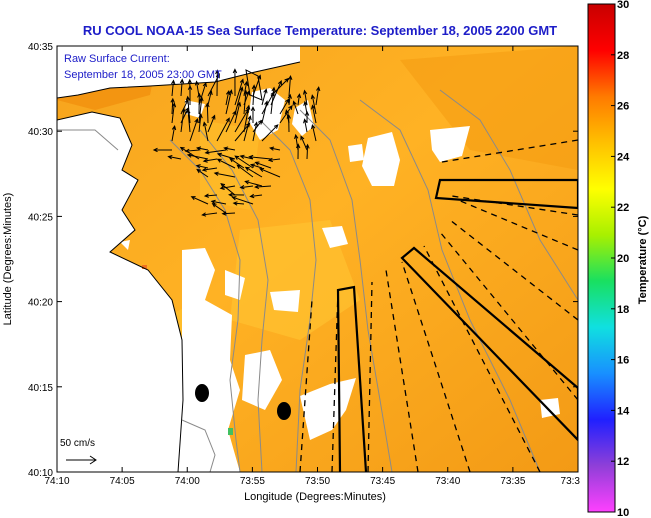 This screenshot has height=518, width=651. Describe the element at coordinates (623, 107) in the screenshot. I see `colorbar-tick-label: 26` at that location.